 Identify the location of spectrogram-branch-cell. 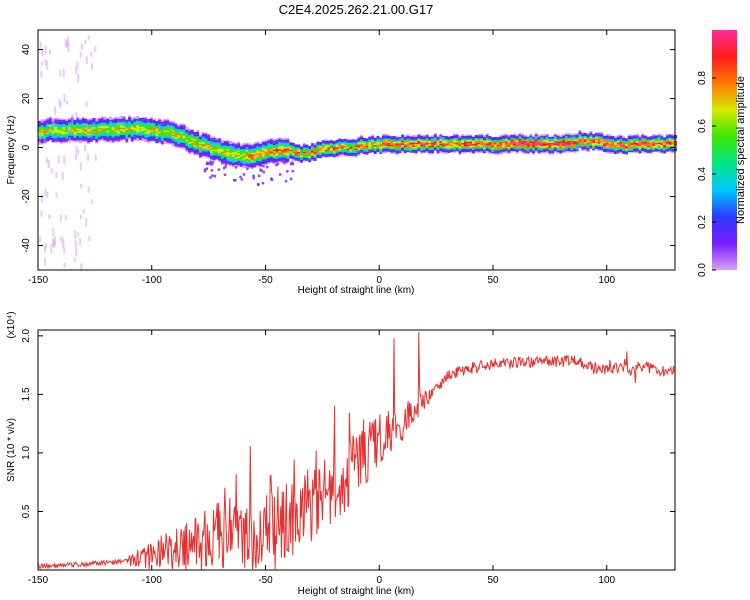
(286, 181).